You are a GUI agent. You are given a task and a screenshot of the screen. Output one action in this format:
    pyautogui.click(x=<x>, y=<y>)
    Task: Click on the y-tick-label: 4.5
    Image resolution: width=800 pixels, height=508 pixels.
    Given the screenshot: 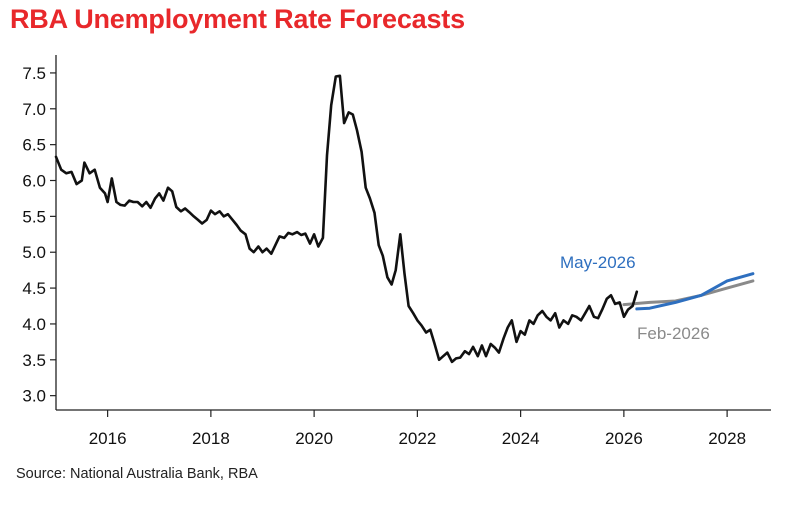 What is the action you would take?
    pyautogui.click(x=34, y=288)
    